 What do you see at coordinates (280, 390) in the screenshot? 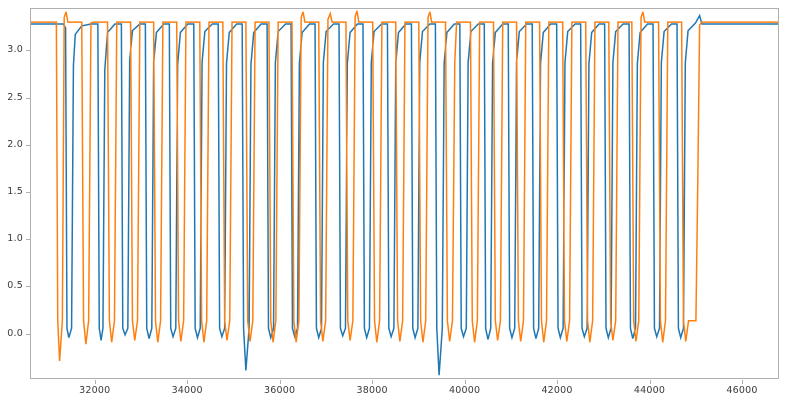
I see `x-tick-label: 36000` at bounding box center [280, 390].